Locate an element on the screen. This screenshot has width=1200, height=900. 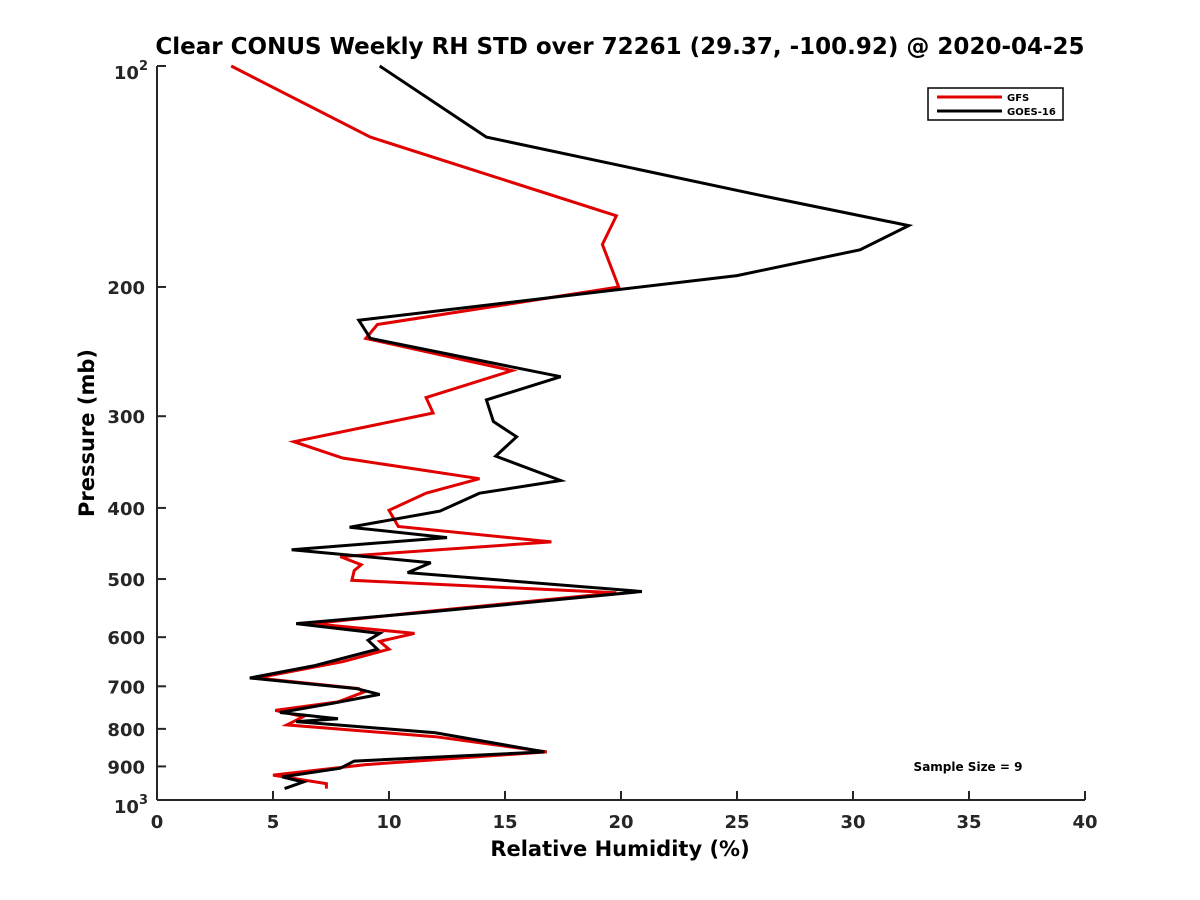
legend-label: GFS is located at coordinates (1018, 98).